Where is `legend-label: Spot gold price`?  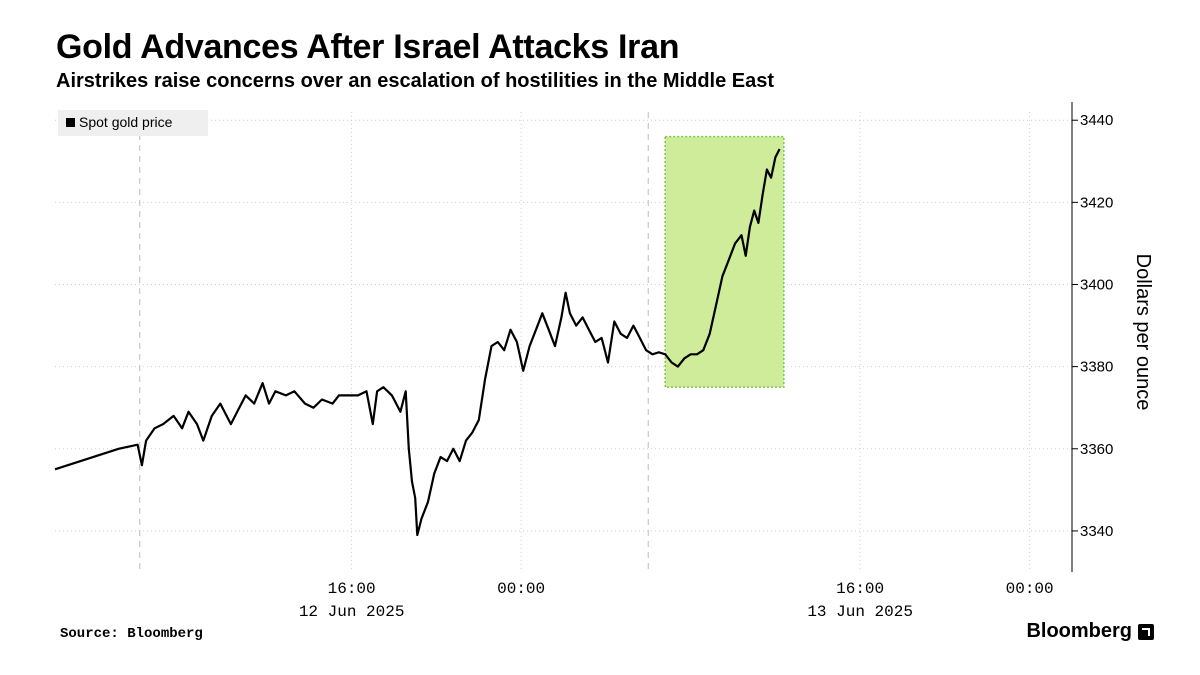
legend-label: Spot gold price is located at coordinates (126, 122).